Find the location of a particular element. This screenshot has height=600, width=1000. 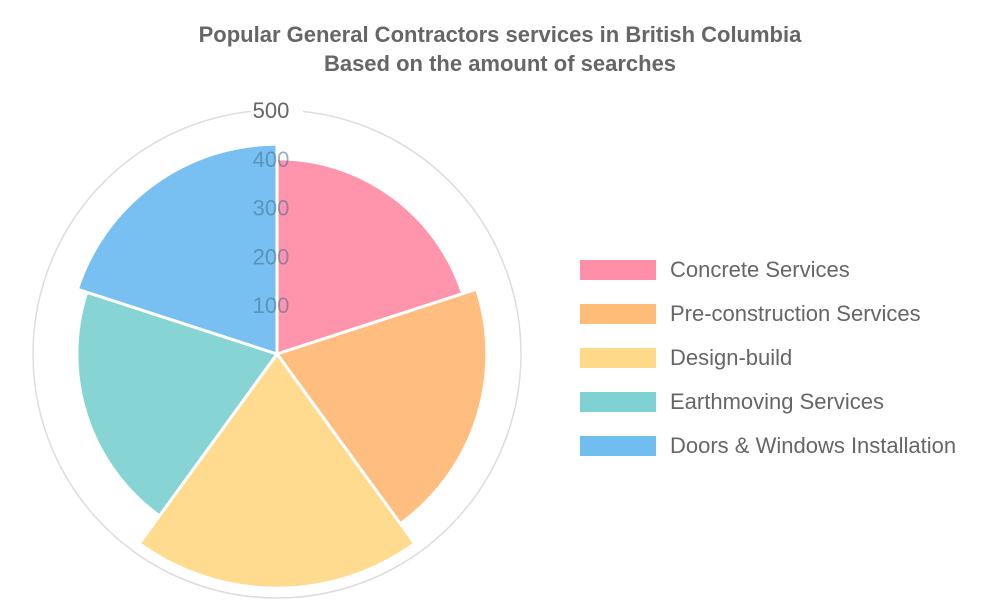

legend-label: Doors & Windows Installation is located at coordinates (813, 445).